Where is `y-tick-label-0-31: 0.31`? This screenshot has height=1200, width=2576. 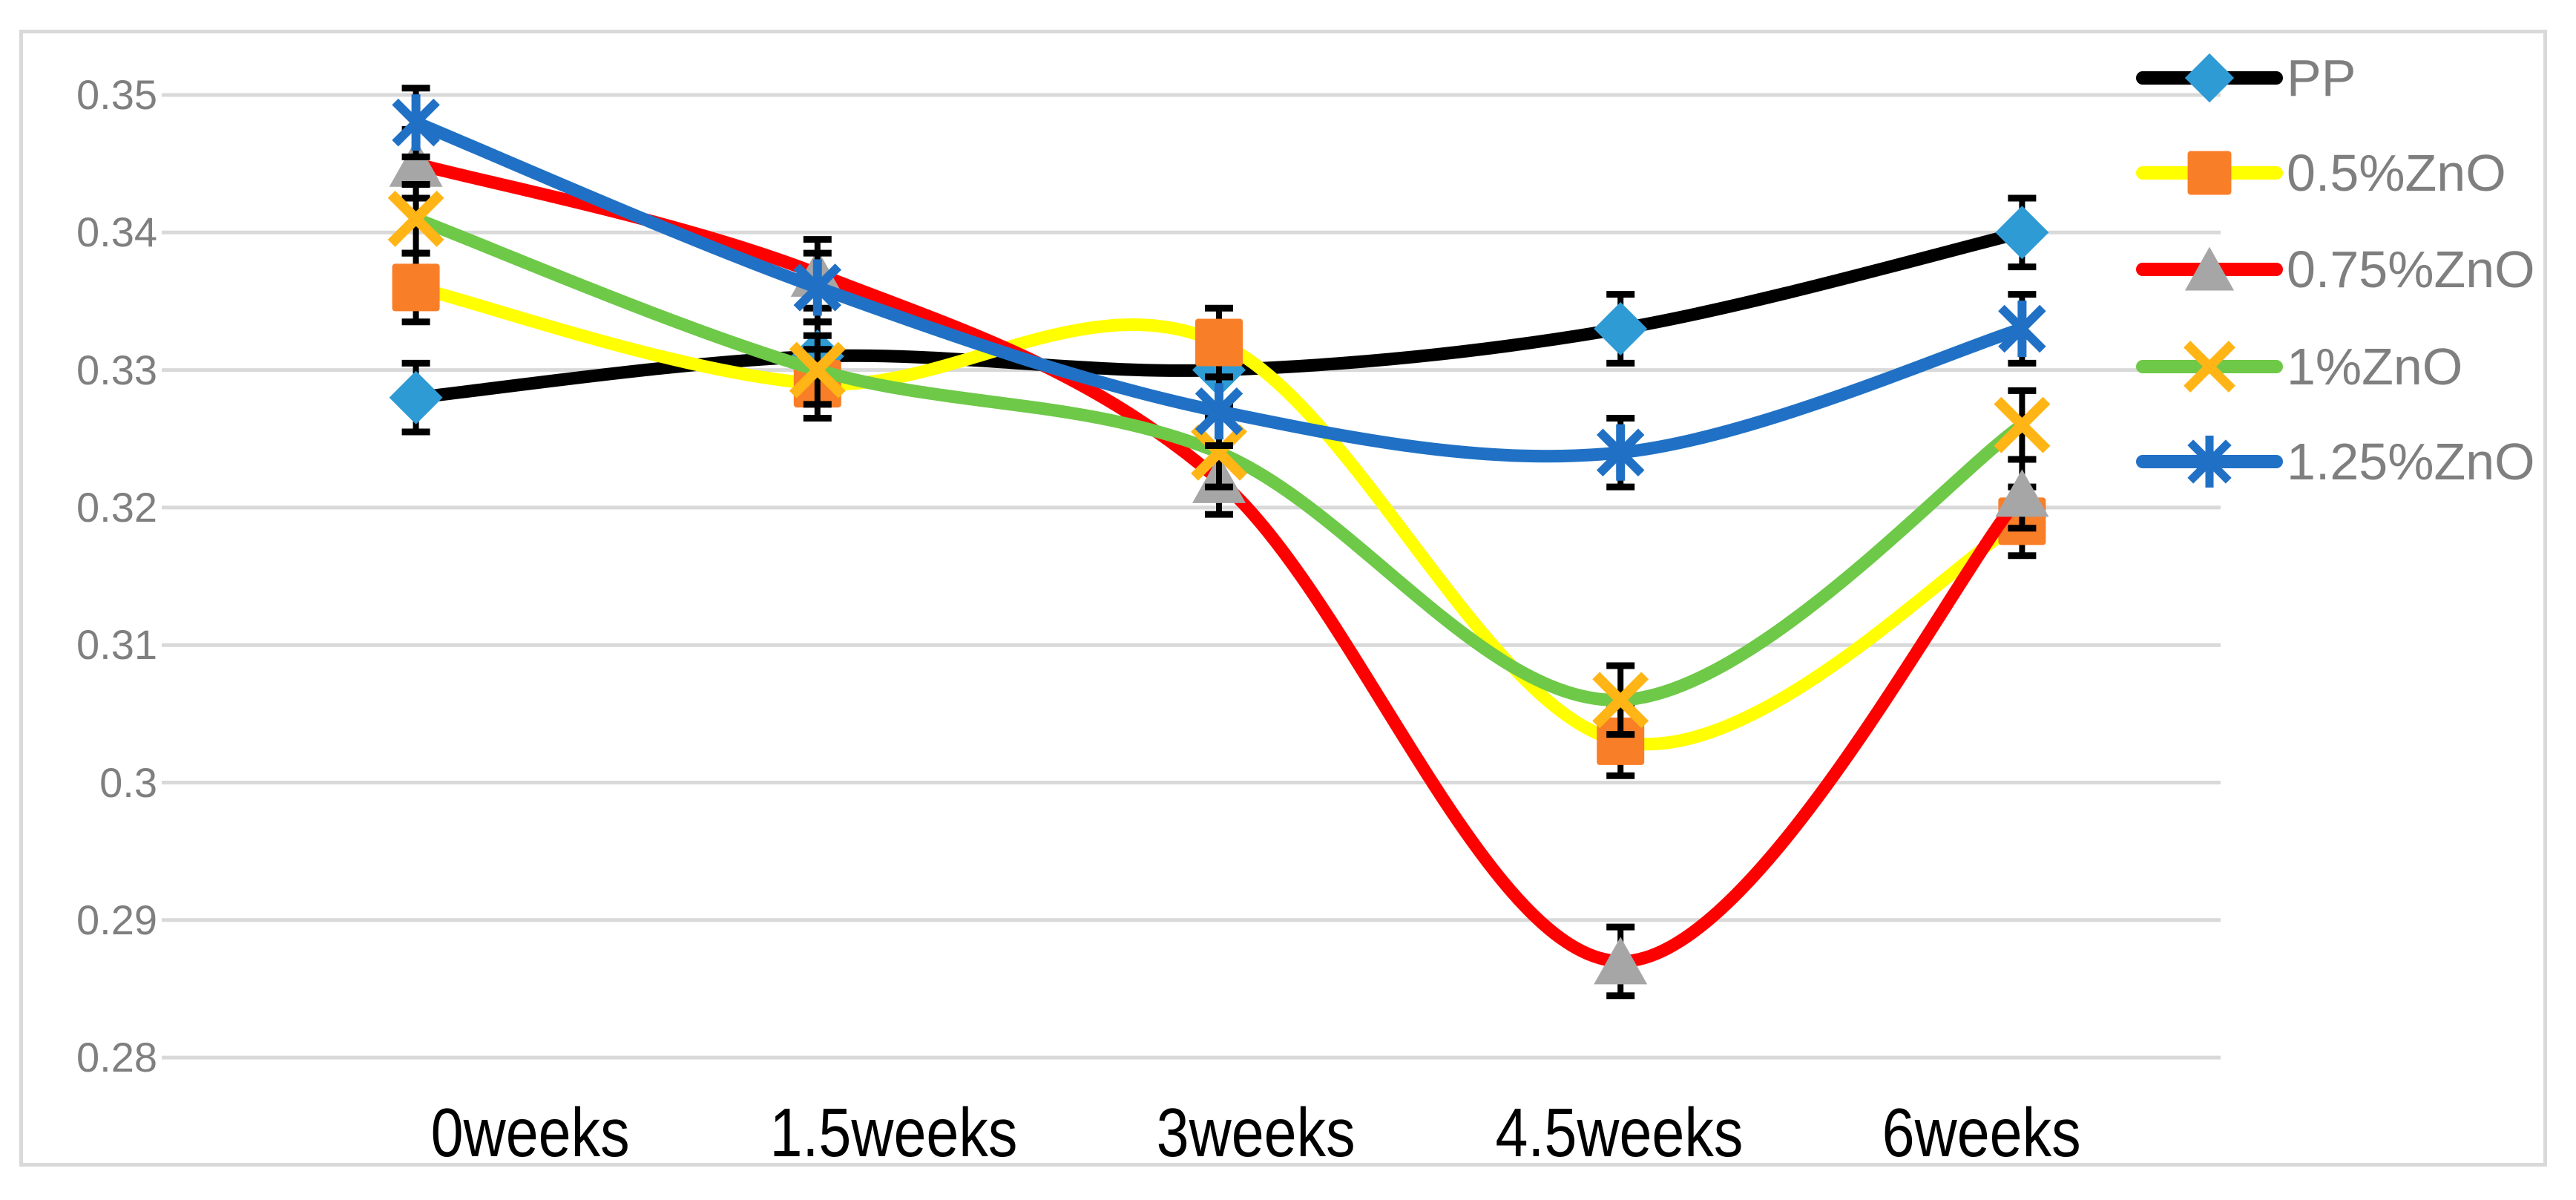 y-tick-label-0-31: 0.31 is located at coordinates (116, 645).